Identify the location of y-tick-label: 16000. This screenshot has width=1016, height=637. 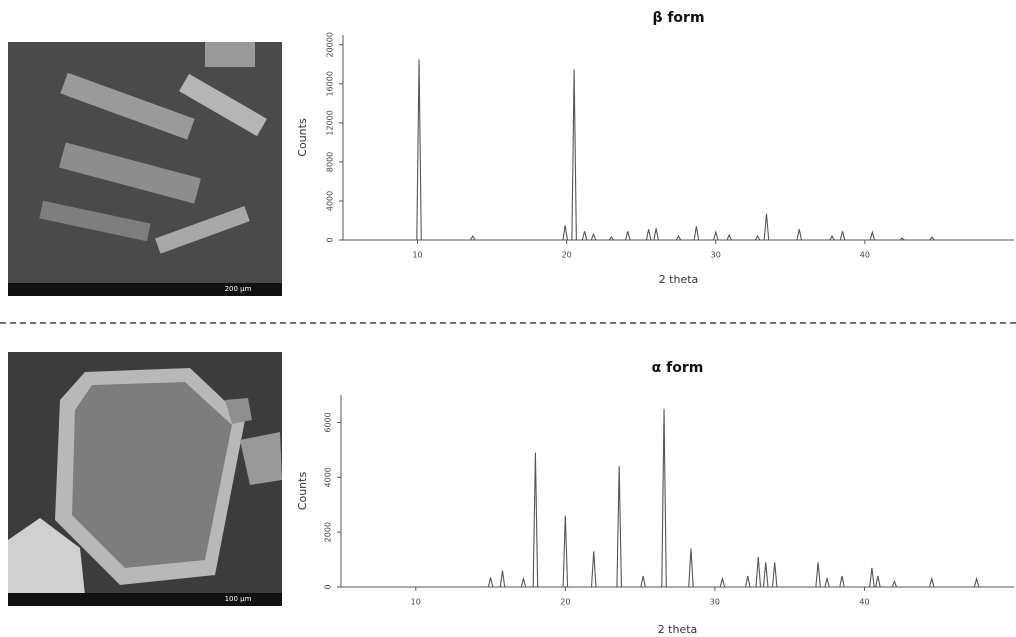
(330, 83).